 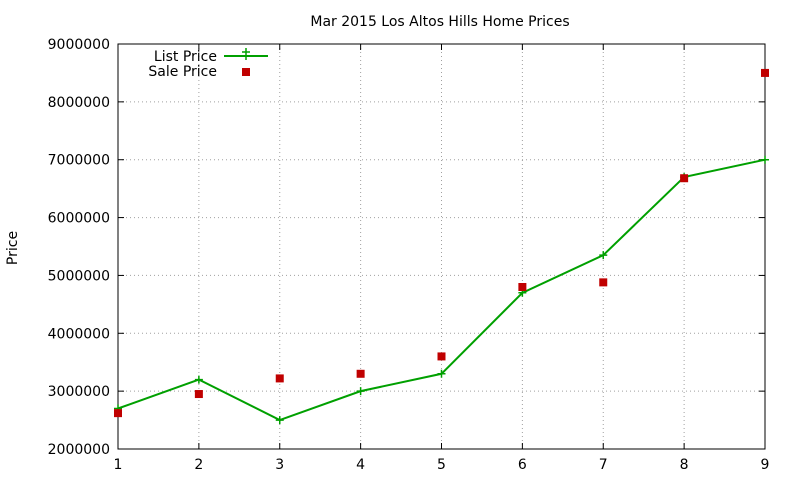 What do you see at coordinates (79, 219) in the screenshot?
I see `y-tick-label: 6000000` at bounding box center [79, 219].